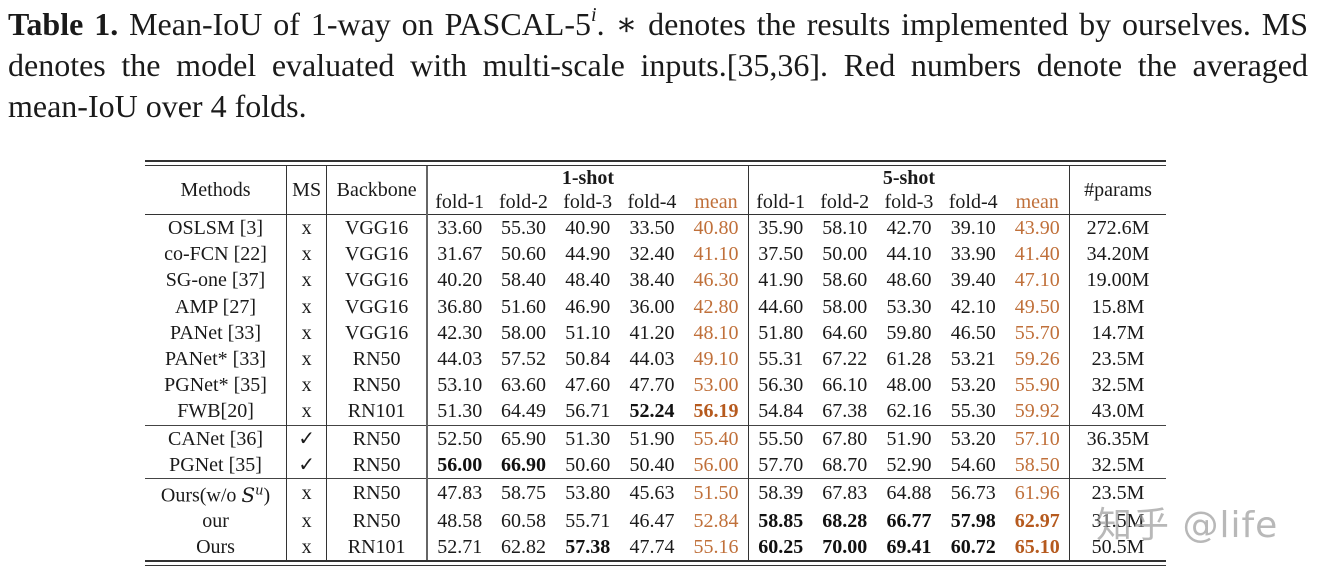  I want to click on header-1shot-fold-1: fold-1, so click(459, 202).